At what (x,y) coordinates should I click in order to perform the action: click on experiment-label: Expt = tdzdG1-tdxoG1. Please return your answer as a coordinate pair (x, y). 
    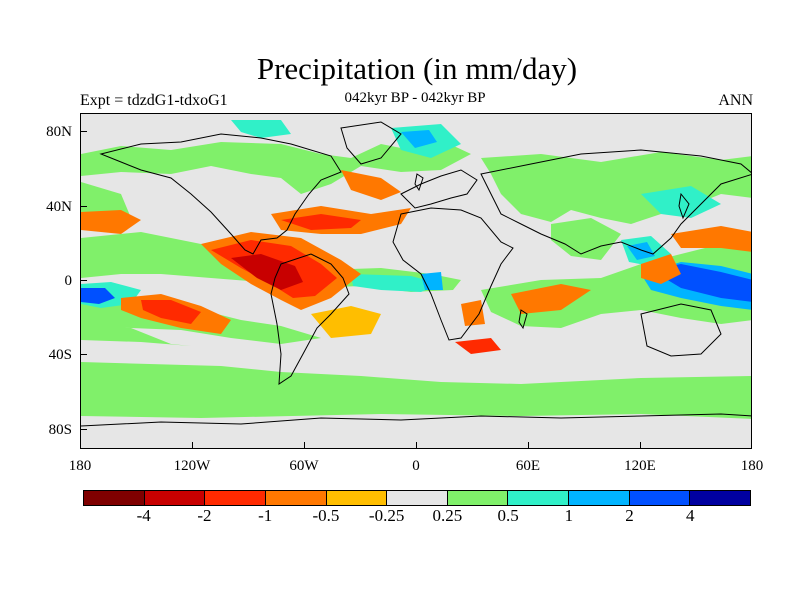
    Looking at the image, I should click on (154, 100).